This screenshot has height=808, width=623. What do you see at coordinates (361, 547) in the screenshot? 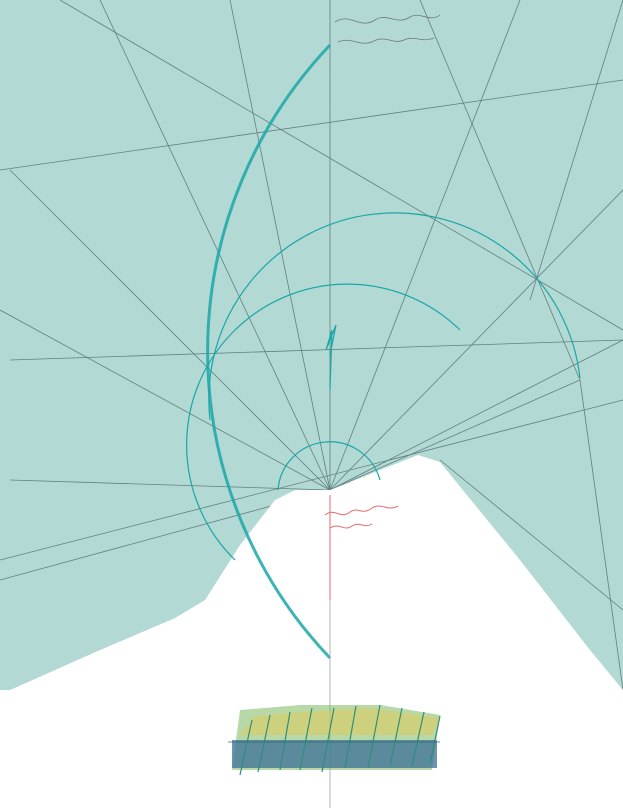
I see `red-scribble` at bounding box center [361, 547].